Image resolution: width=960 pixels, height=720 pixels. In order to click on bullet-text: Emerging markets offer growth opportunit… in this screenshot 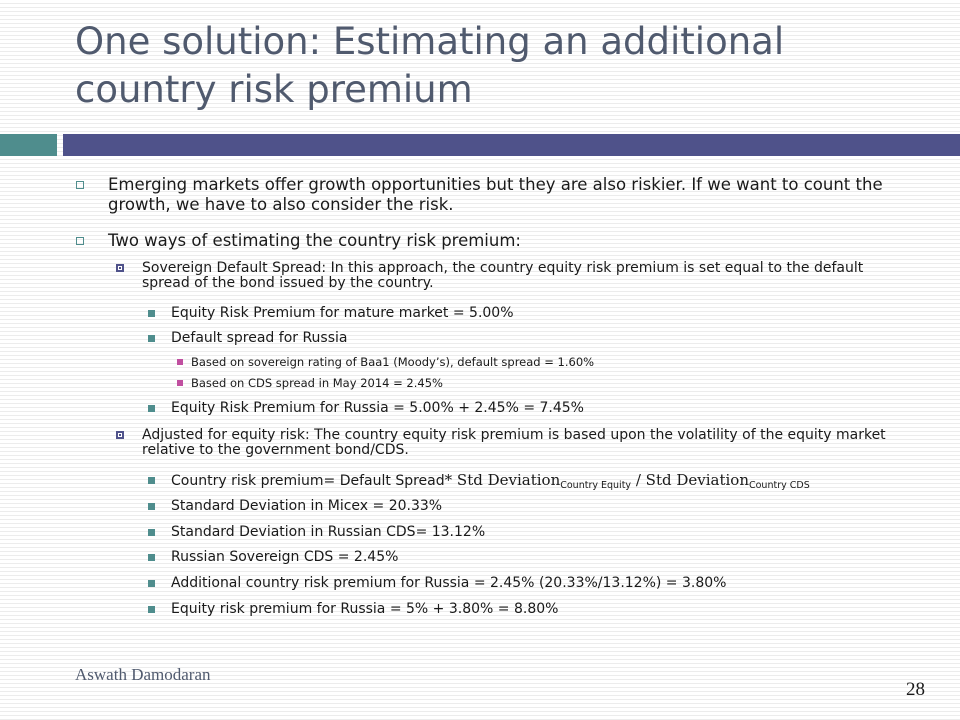, I will do `click(495, 194)`.